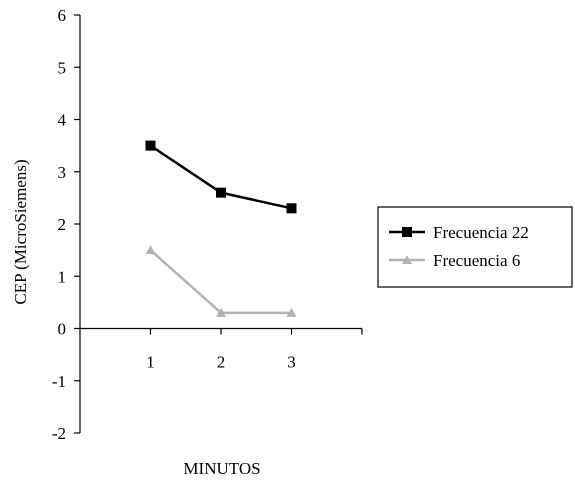  Describe the element at coordinates (62, 67) in the screenshot. I see `y-tick-label: 5` at that location.